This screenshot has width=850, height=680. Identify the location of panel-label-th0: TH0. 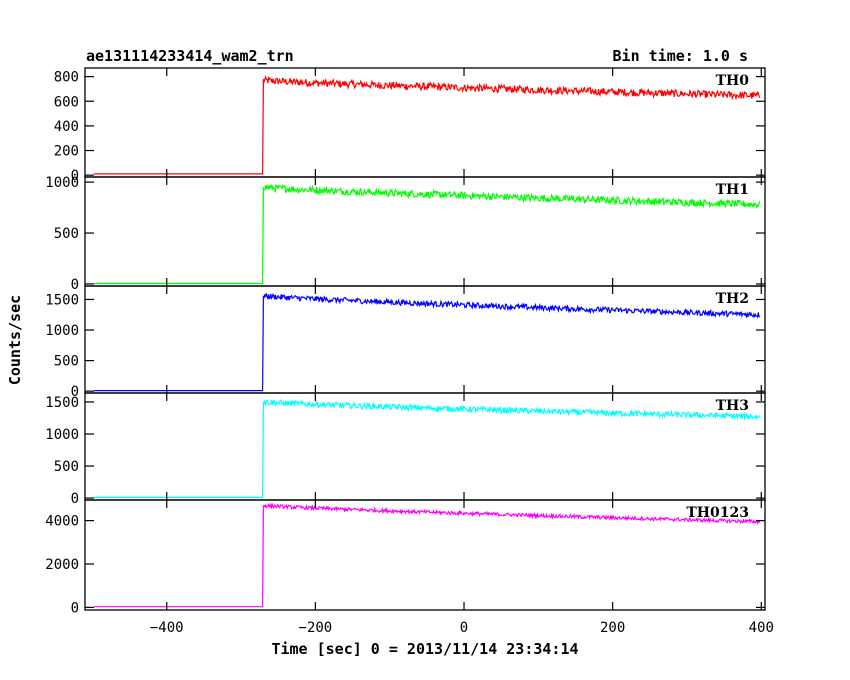
(733, 81).